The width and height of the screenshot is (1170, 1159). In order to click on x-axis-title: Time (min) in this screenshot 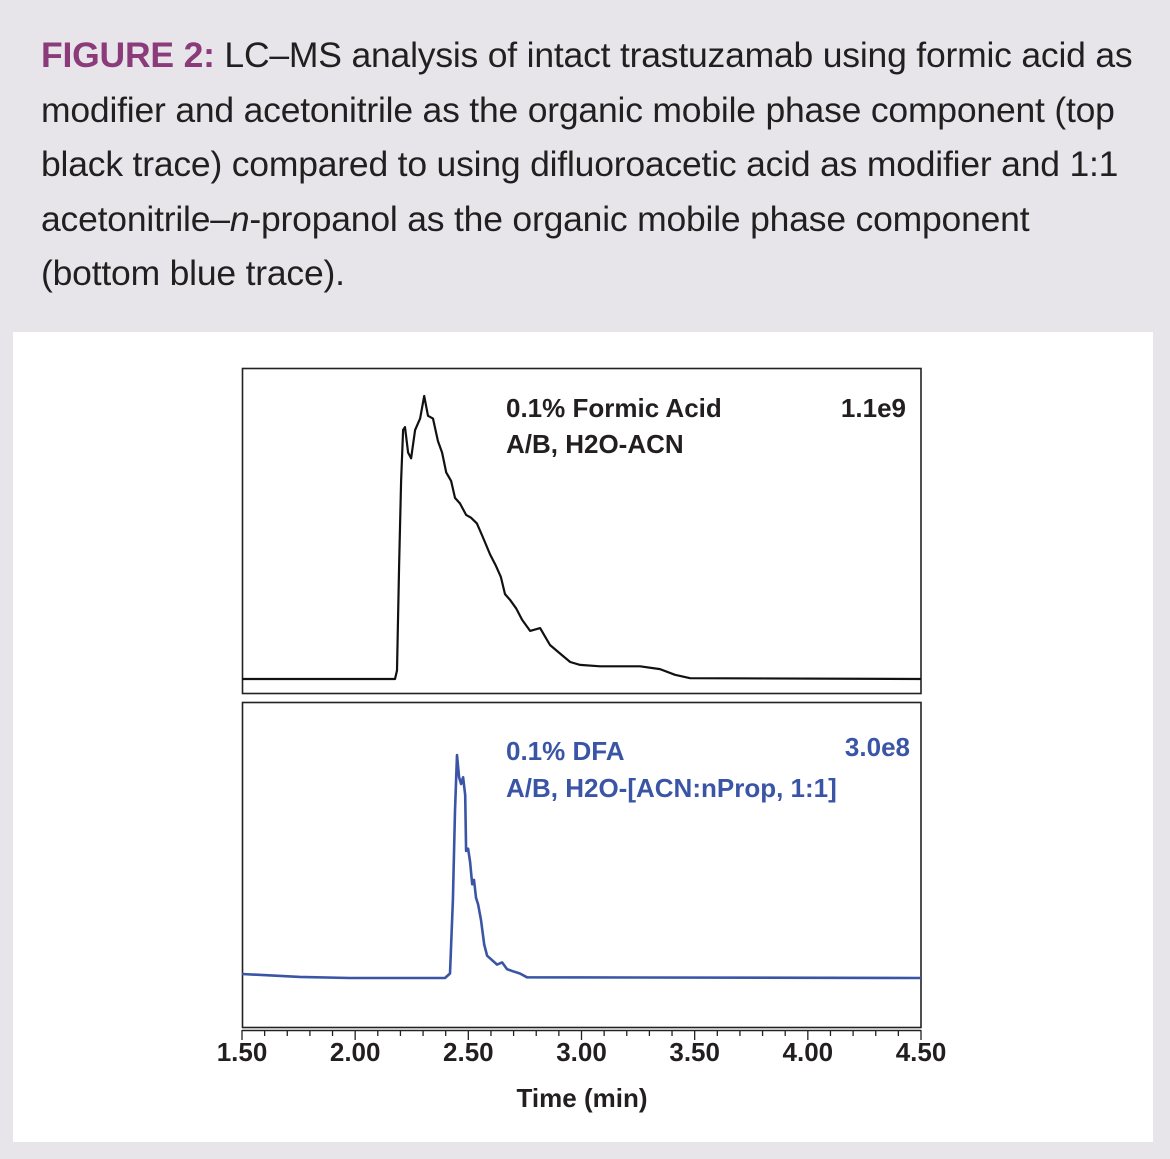, I will do `click(582, 1098)`.